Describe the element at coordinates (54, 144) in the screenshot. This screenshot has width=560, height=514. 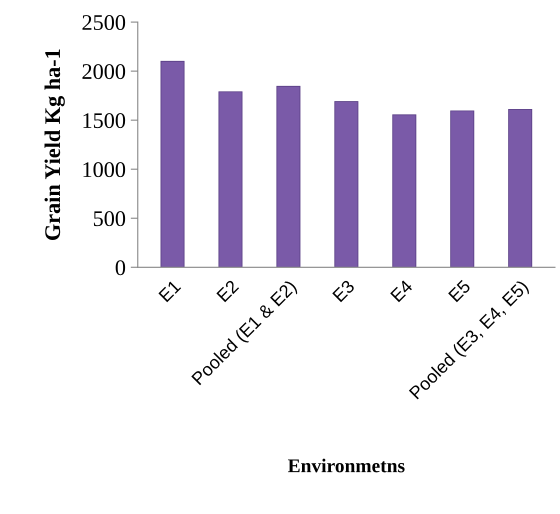
I see `y-axis-title: Grain Yield Kg ha-1` at that location.